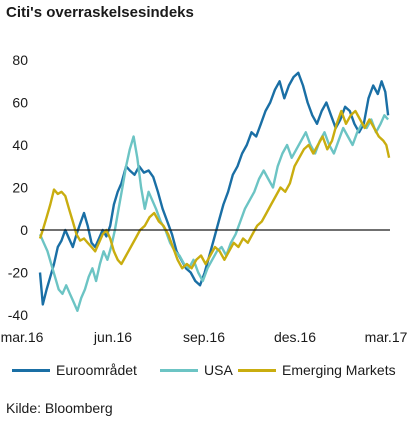 The width and height of the screenshot is (414, 425). I want to click on legend-item-emerging-markets: Emerging Markets, so click(317, 370).